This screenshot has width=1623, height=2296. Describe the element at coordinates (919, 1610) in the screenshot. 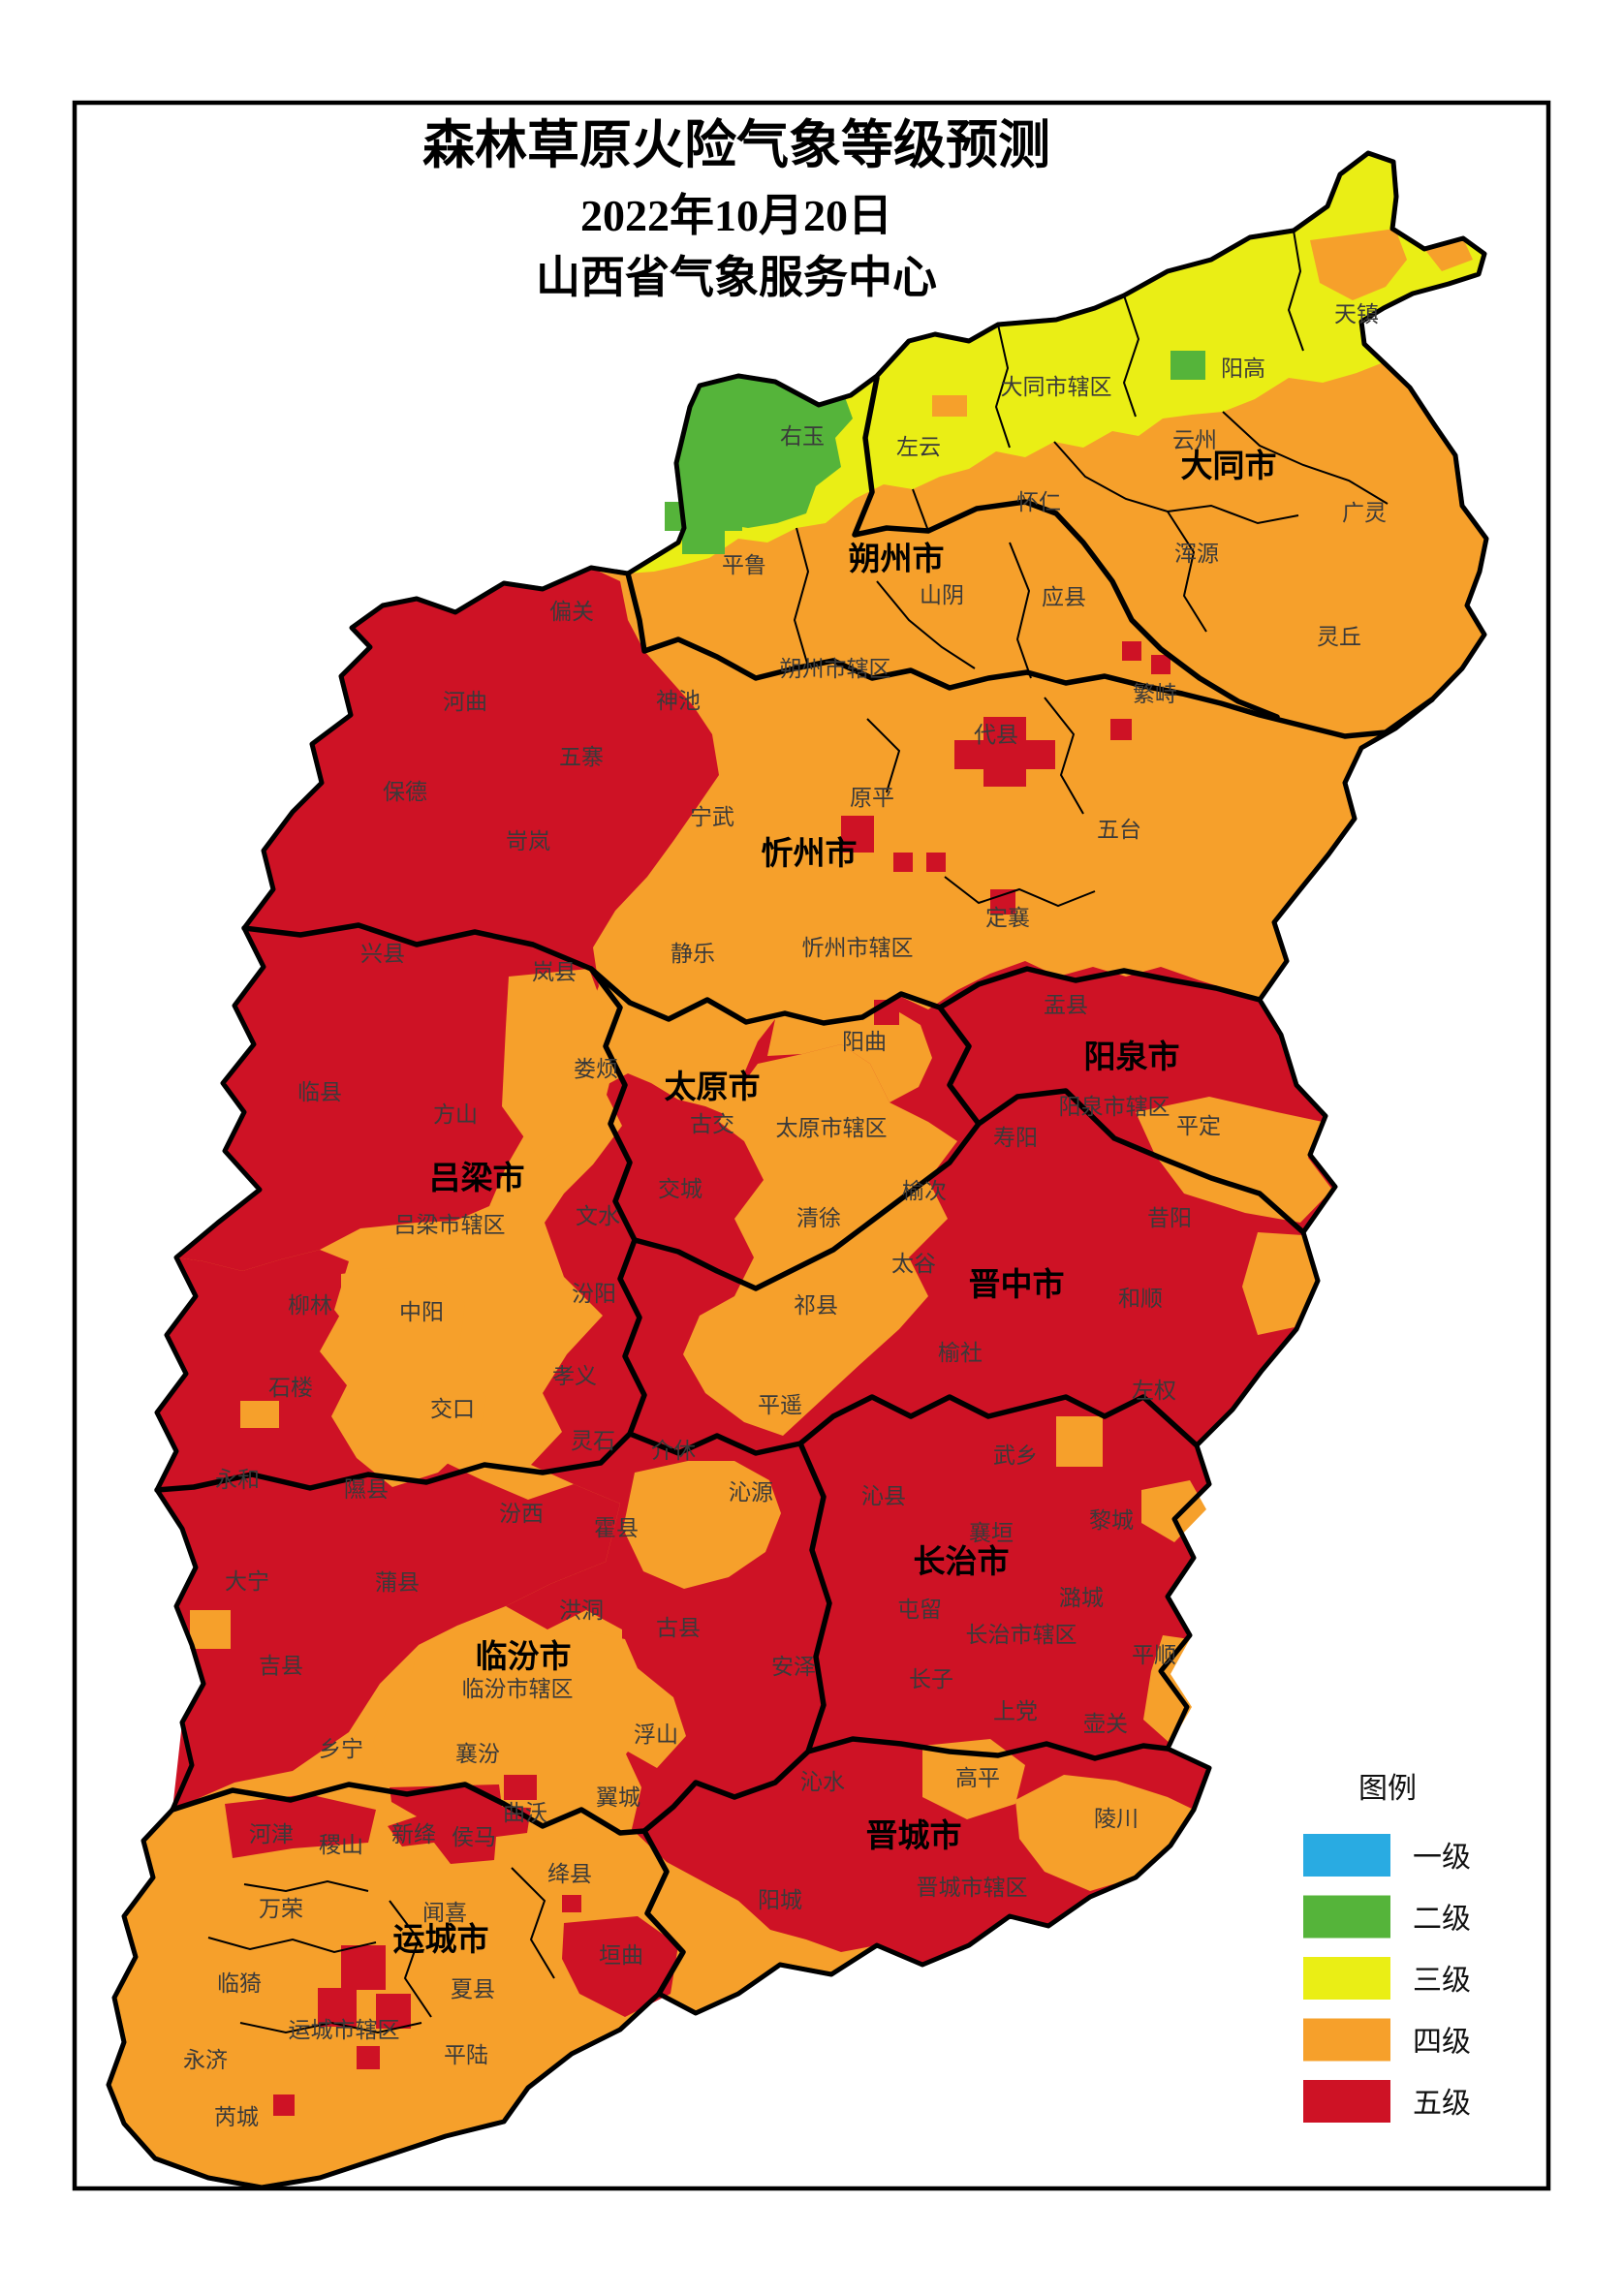

I see `county-label-屯留: 屯留` at that location.